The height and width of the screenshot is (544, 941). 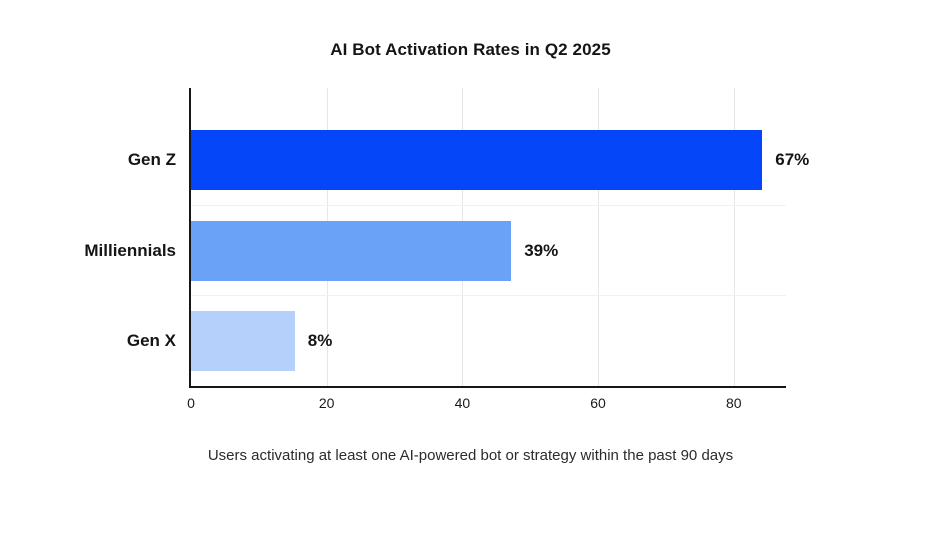 I want to click on x-axis-tick-labels: 0 20 40 60 80, so click(x=486, y=405).